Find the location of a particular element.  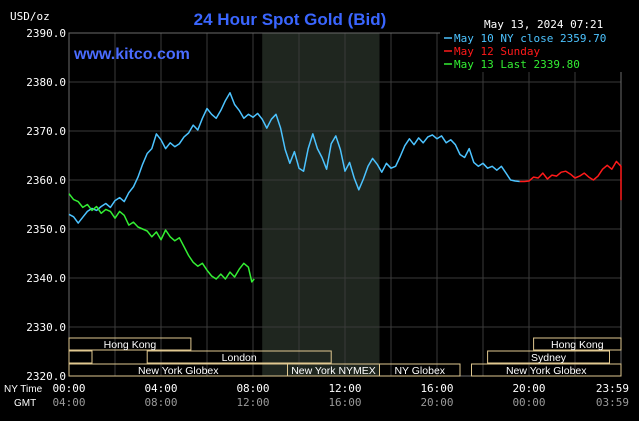

x-tick-label-gmt: 16:00 is located at coordinates (344, 402).